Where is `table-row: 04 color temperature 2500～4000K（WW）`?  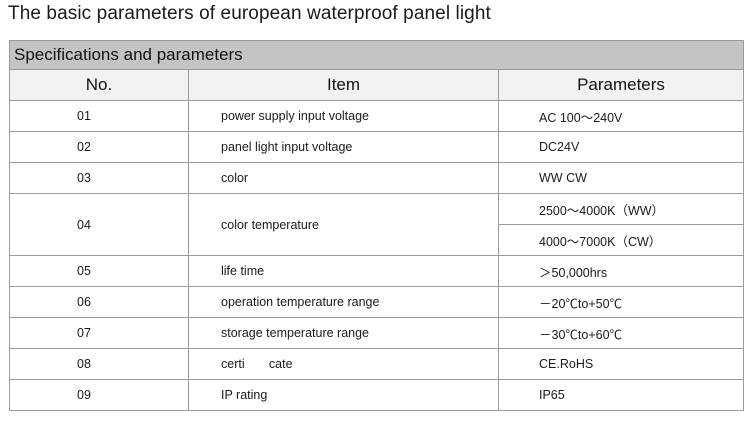
table-row: 04 color temperature 2500～4000K（WW） is located at coordinates (377, 224).